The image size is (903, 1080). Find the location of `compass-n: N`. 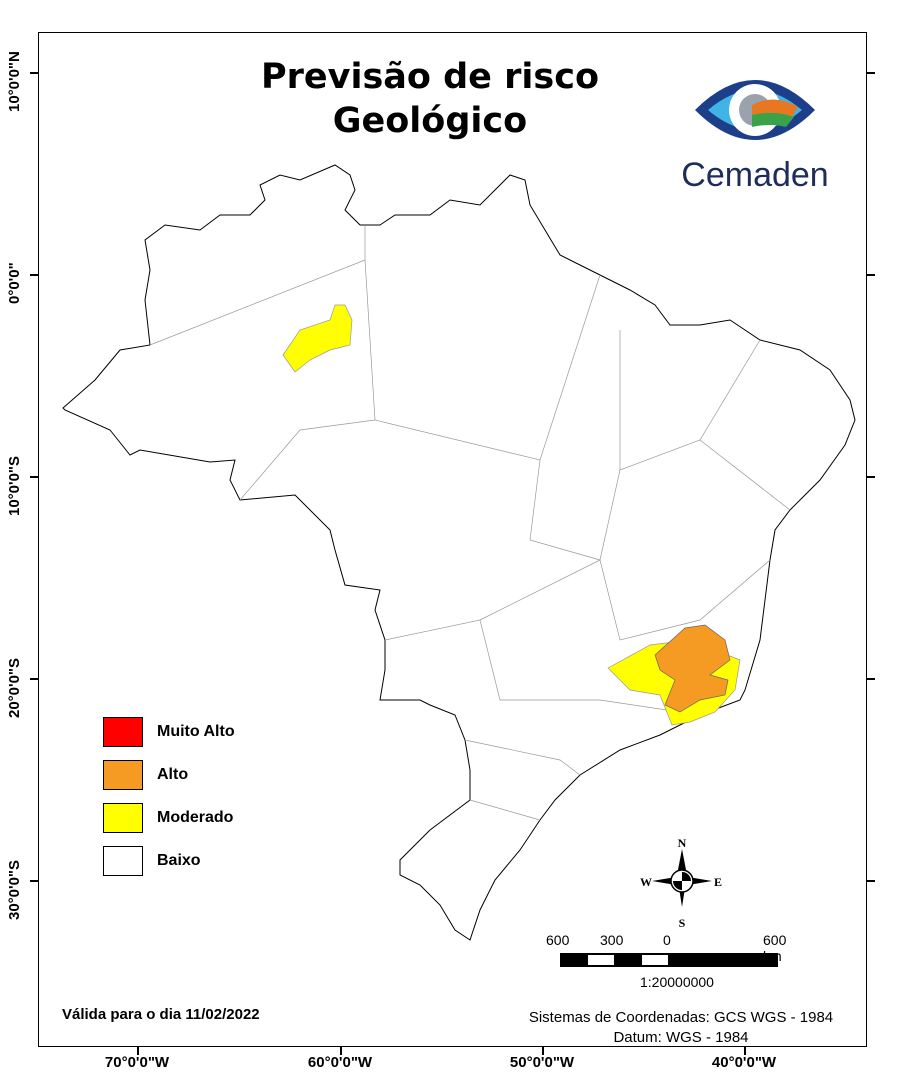

compass-n: N is located at coordinates (682, 843).